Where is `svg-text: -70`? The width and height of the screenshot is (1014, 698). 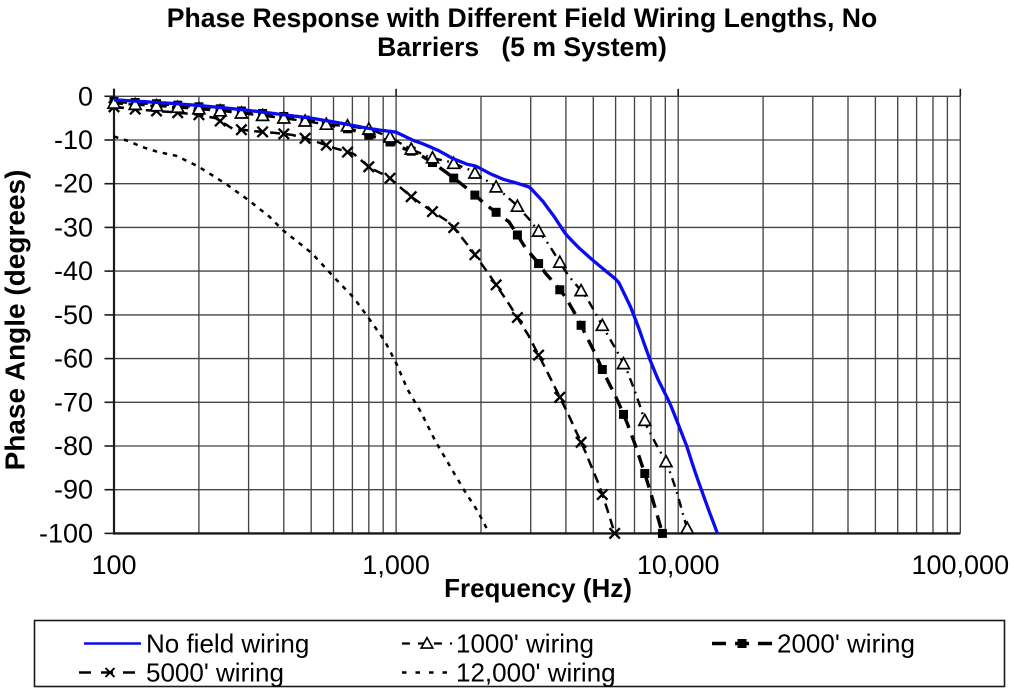 svg-text: -70 is located at coordinates (73, 402).